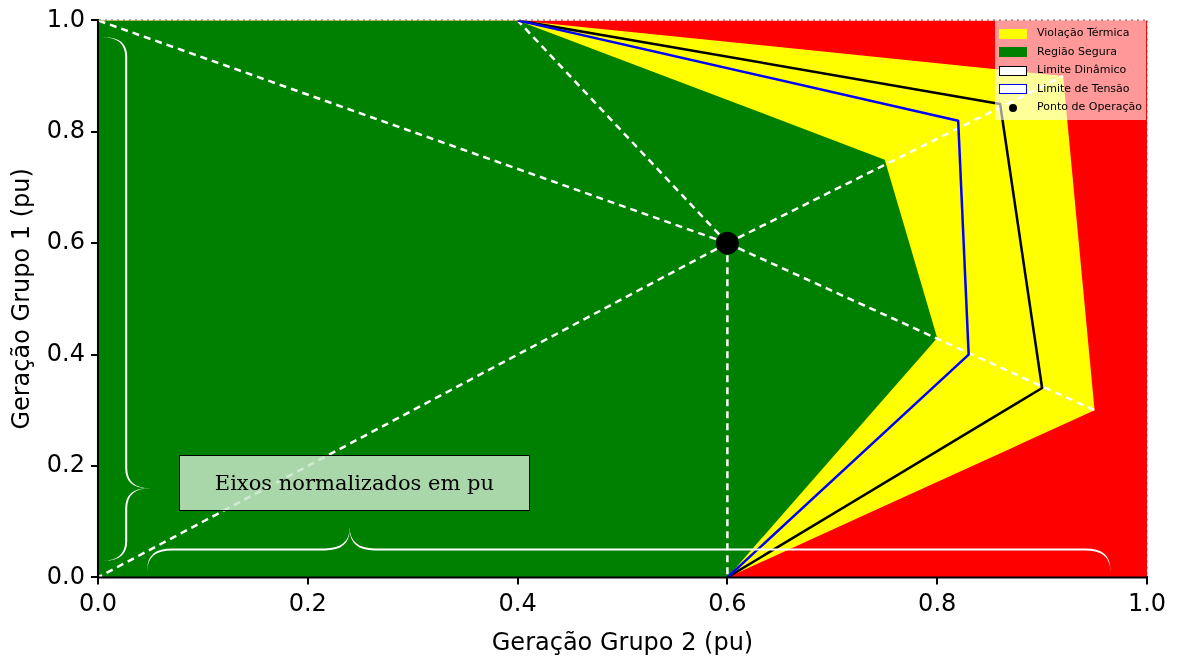  Describe the element at coordinates (1089, 107) in the screenshot. I see `legend-label: Ponto de Operação` at that location.